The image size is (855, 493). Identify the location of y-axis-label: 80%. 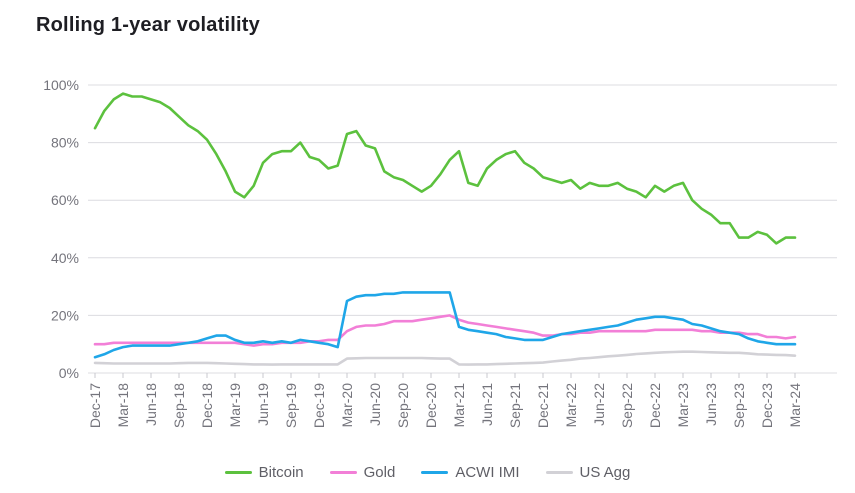
(65, 143).